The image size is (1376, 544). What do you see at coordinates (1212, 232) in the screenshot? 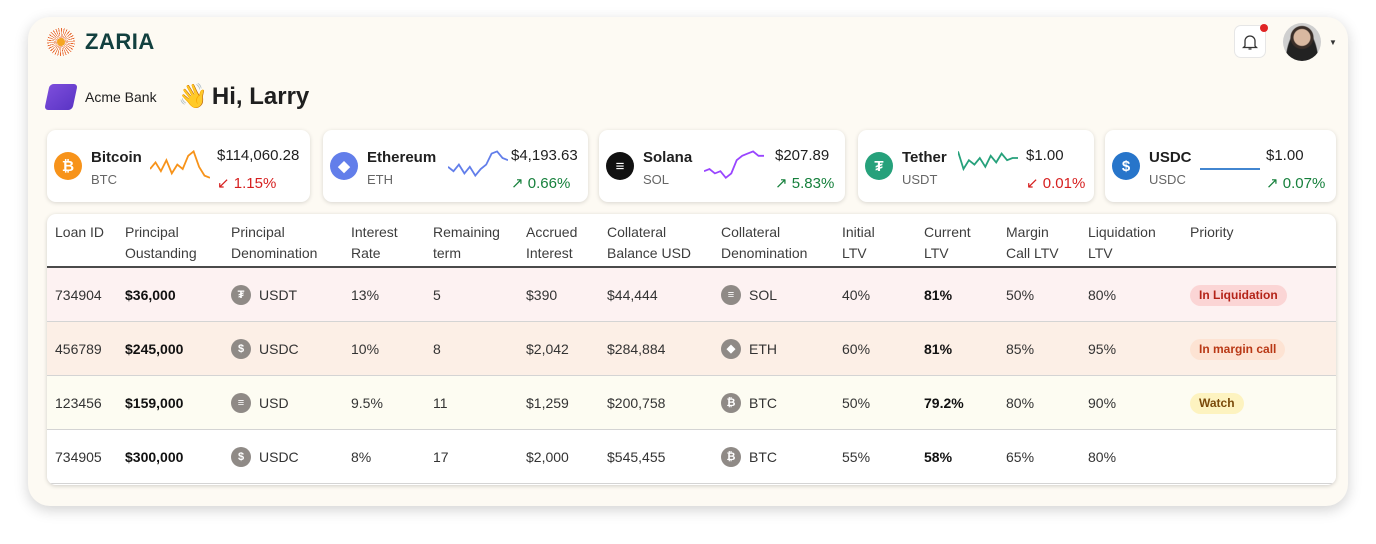
I see `column-header: Priority` at bounding box center [1212, 232].